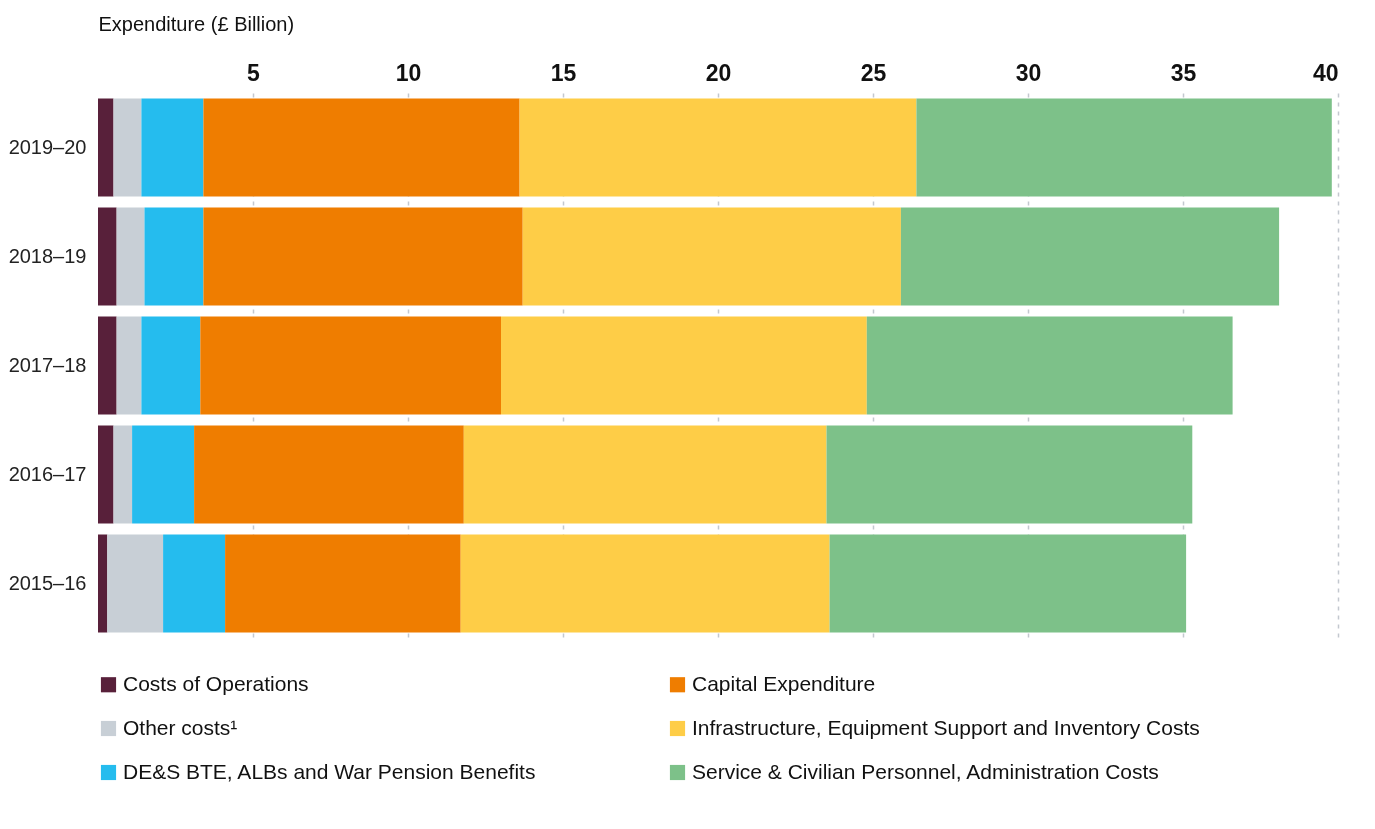 The width and height of the screenshot is (1375, 829). What do you see at coordinates (718, 72) in the screenshot?
I see `x-tick-label: 20` at bounding box center [718, 72].